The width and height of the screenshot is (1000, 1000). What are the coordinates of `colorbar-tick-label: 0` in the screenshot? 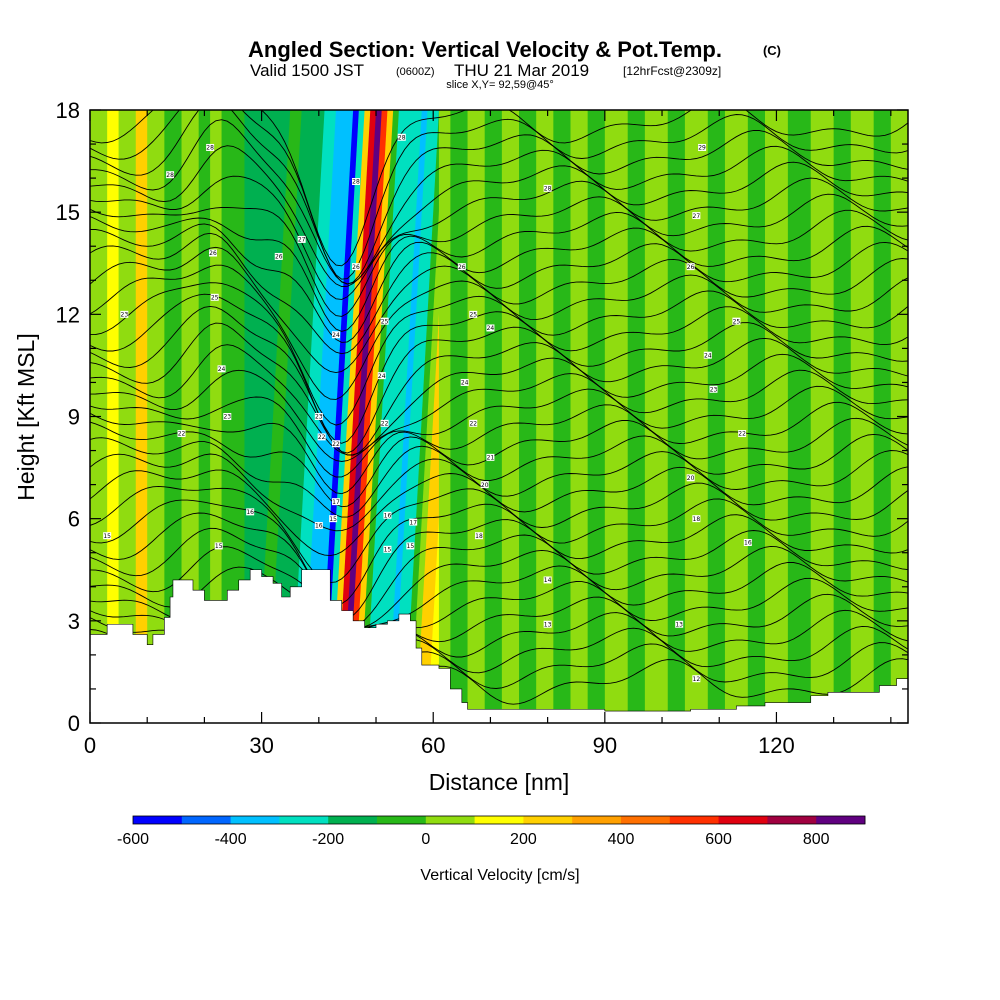 It's located at (425, 839).